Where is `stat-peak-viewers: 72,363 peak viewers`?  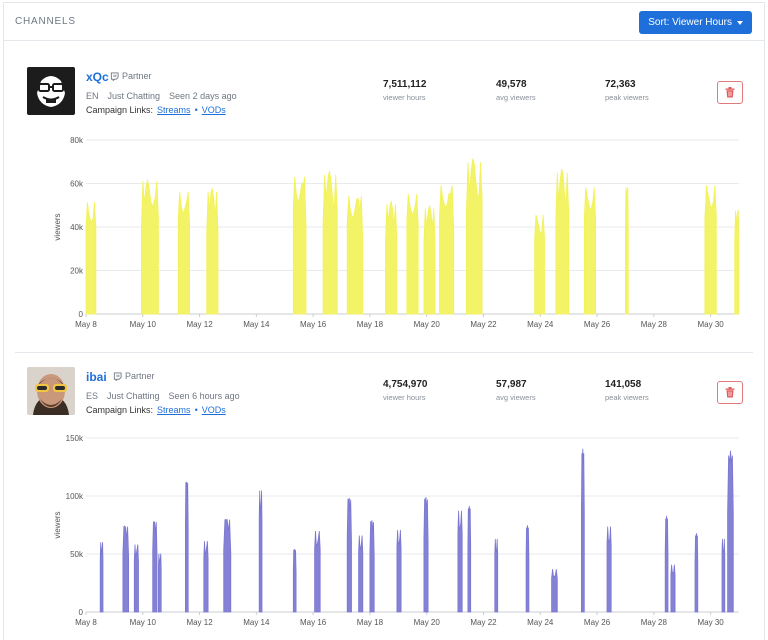
stat-peak-viewers: 72,363 peak viewers is located at coordinates (627, 90).